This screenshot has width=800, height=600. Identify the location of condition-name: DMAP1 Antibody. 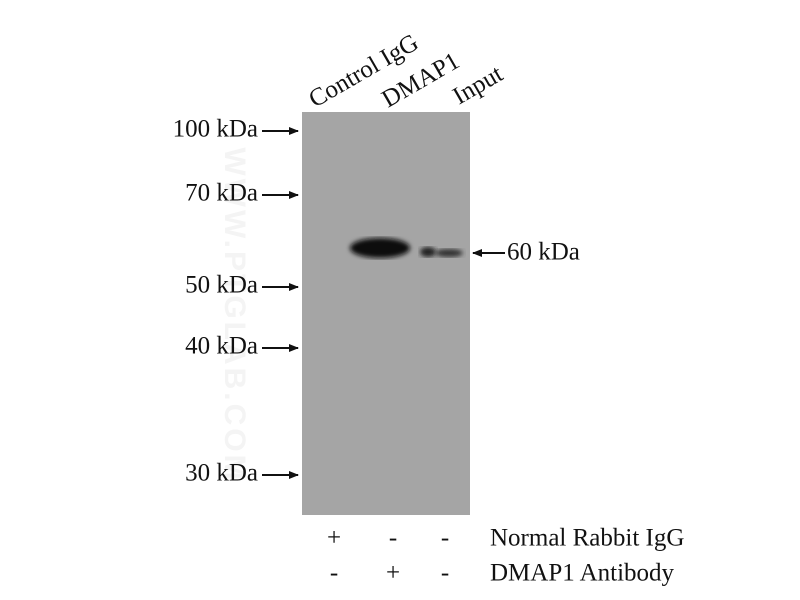
(582, 573).